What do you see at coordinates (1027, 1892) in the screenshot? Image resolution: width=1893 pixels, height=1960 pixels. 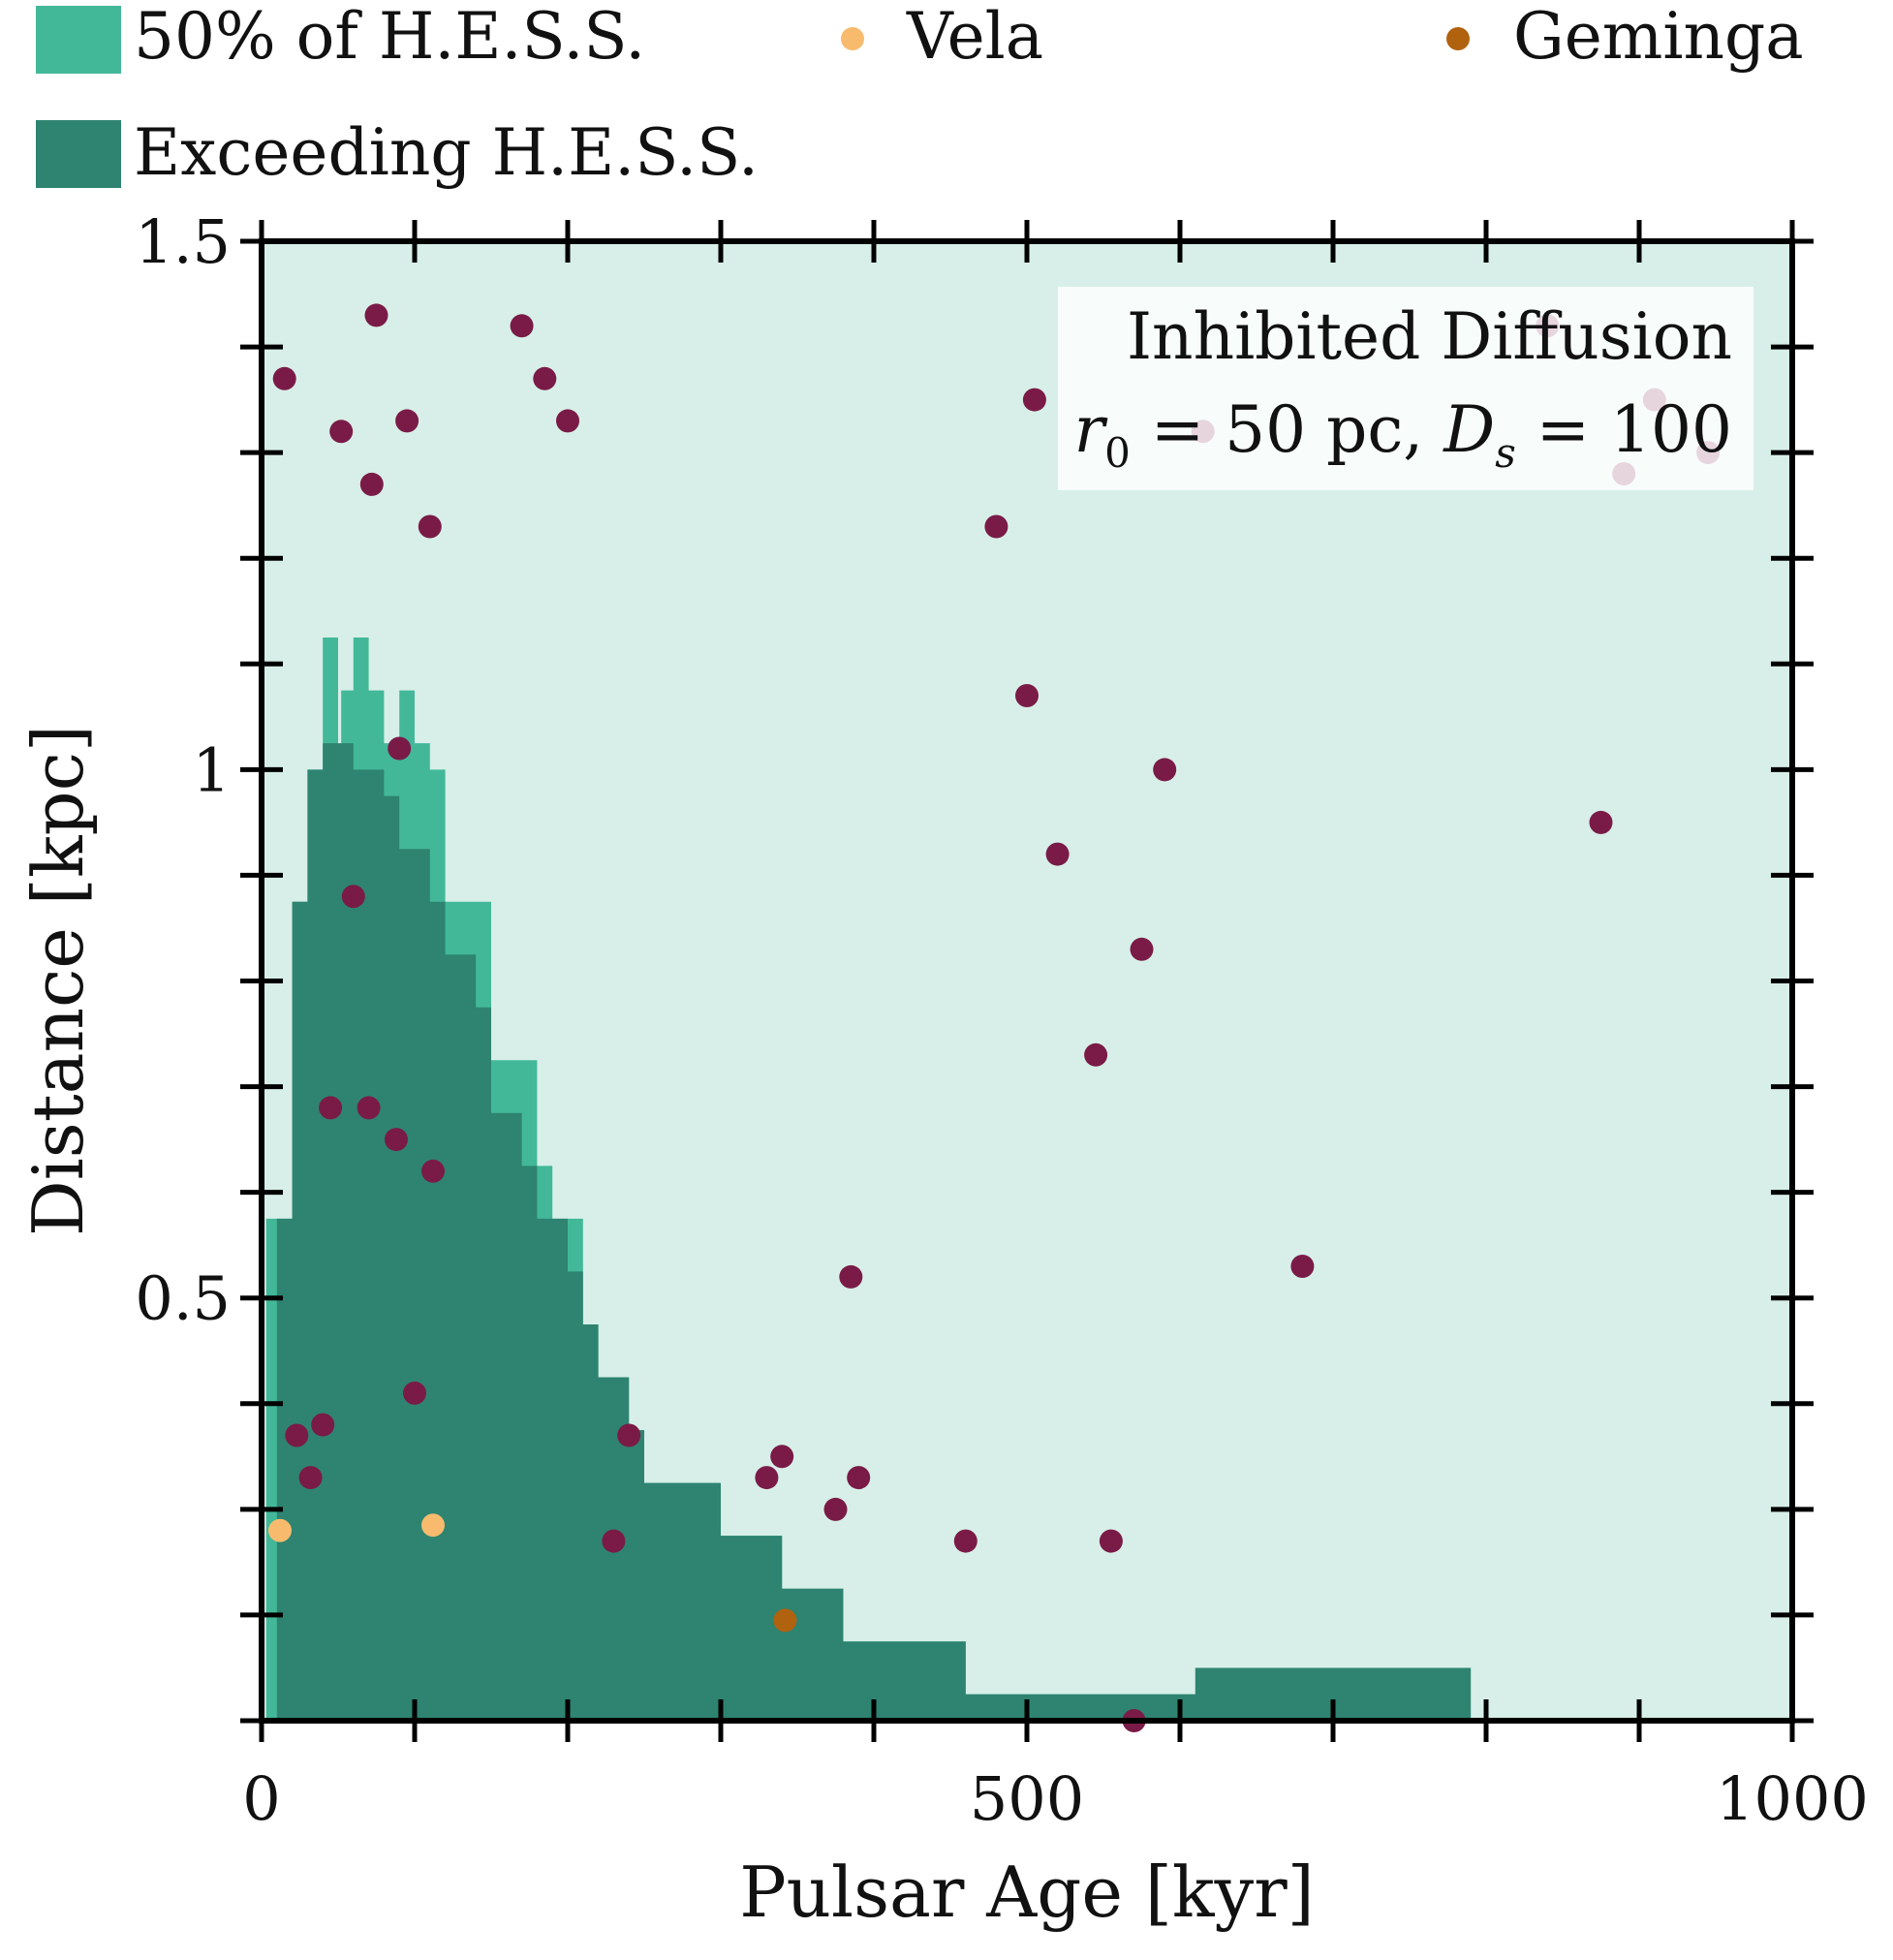 I see `x-axis-label: Pulsar Age [kyr]` at bounding box center [1027, 1892].